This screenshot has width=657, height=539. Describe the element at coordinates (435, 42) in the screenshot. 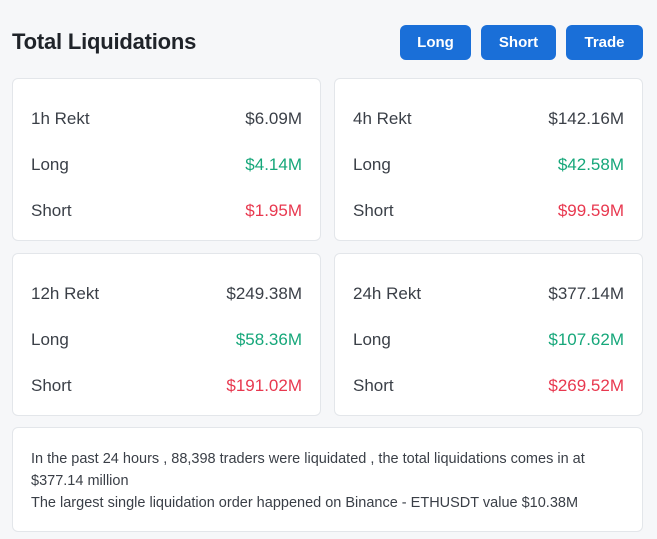

I see `long-button: Long` at that location.